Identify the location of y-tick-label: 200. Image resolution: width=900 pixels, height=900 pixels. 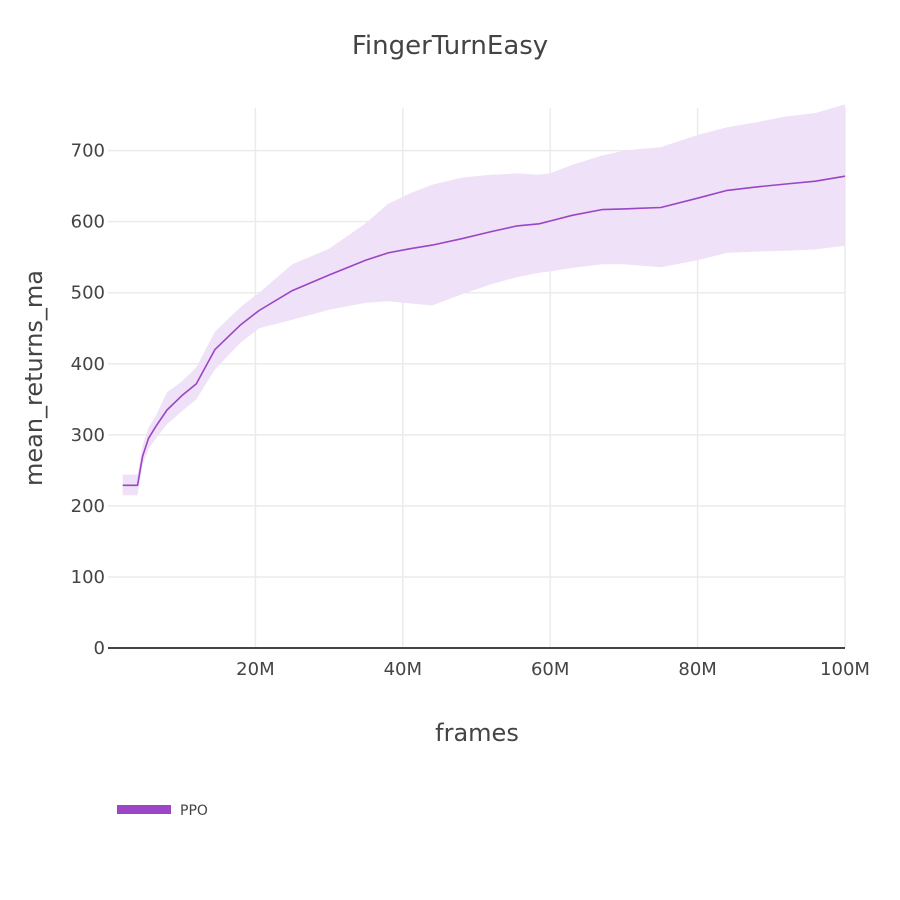
(88, 506).